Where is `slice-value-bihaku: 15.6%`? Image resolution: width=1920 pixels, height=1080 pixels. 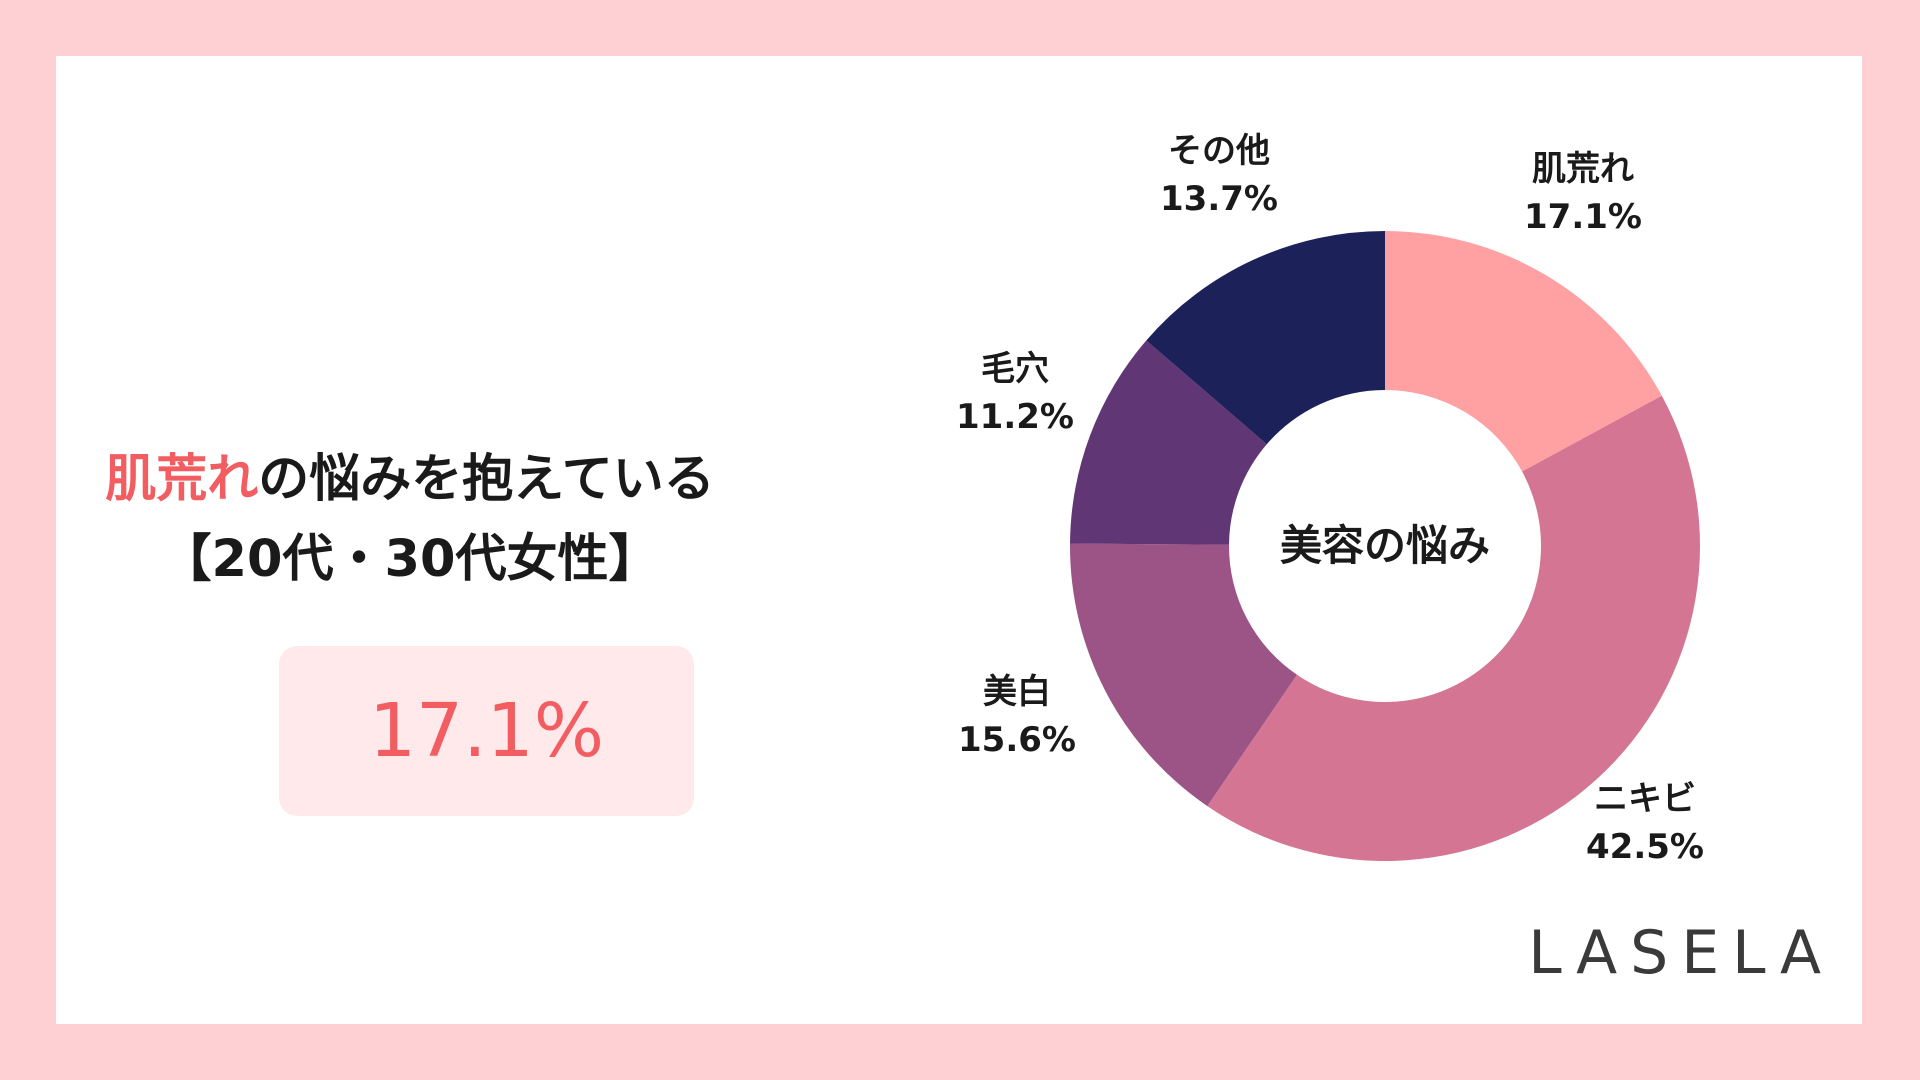
slice-value-bihaku: 15.6% is located at coordinates (1017, 740).